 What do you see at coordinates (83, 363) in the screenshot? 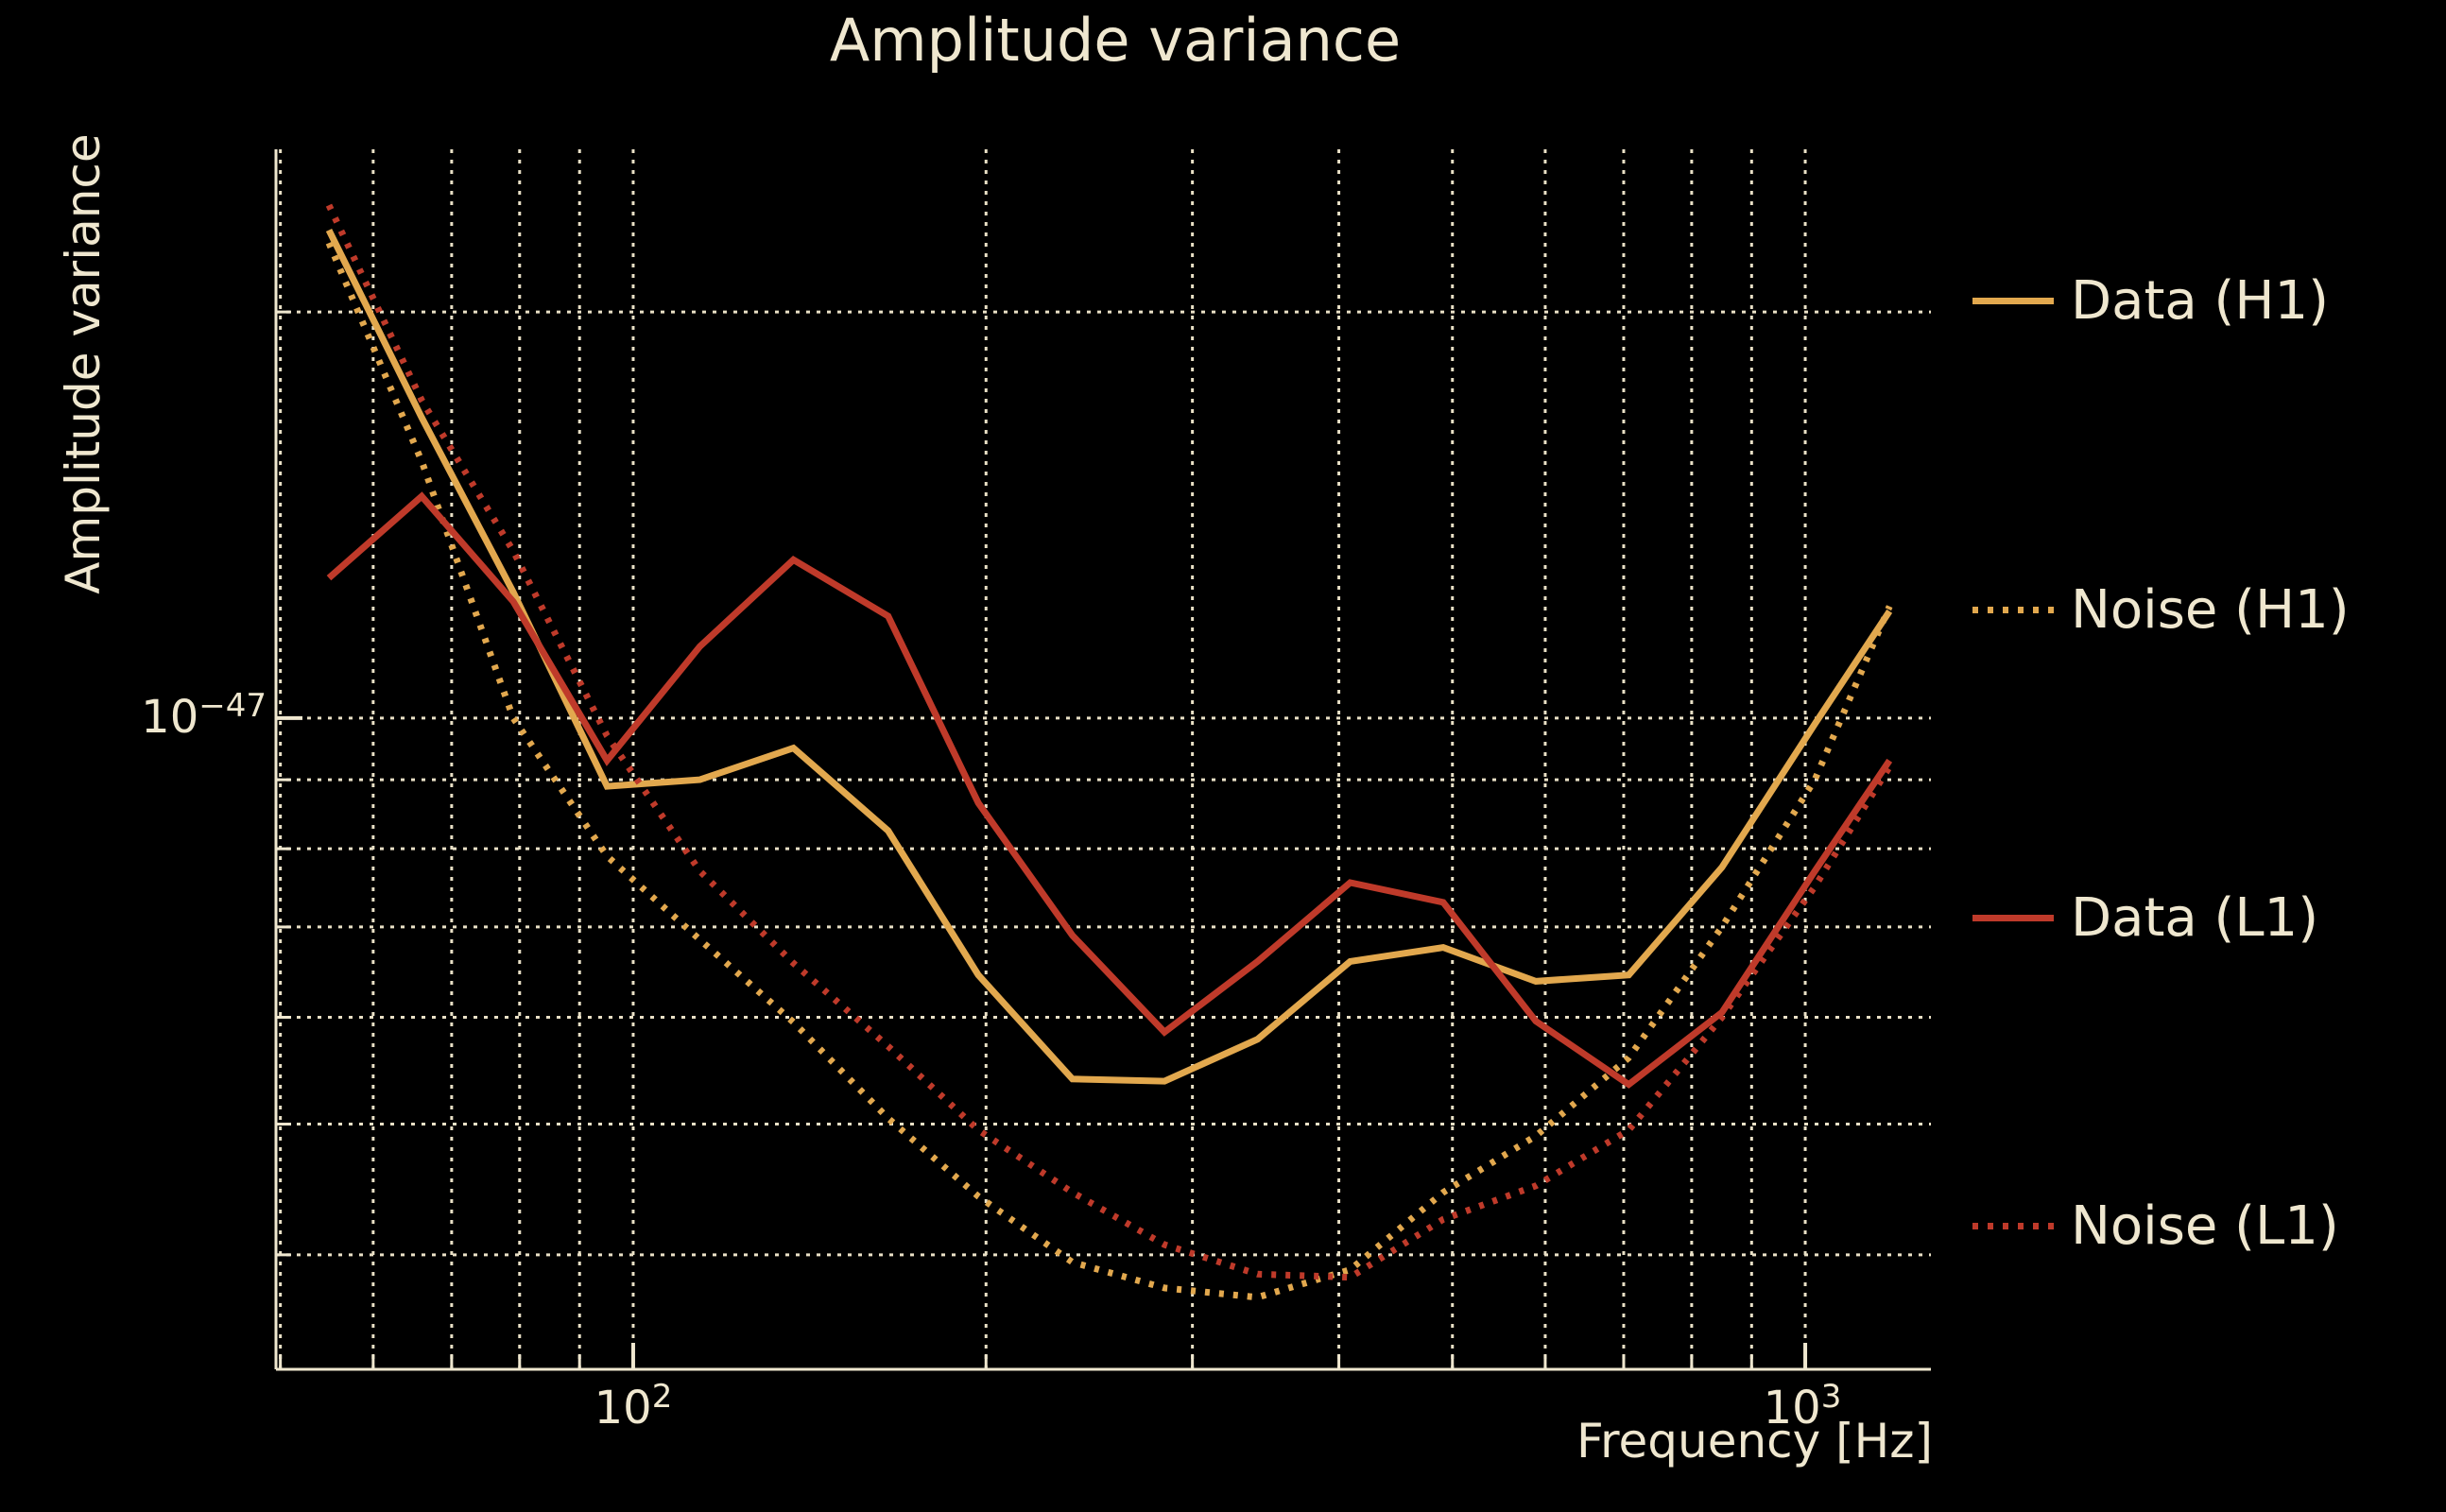
I see `y-axis-label: Amplitude variance` at bounding box center [83, 363].